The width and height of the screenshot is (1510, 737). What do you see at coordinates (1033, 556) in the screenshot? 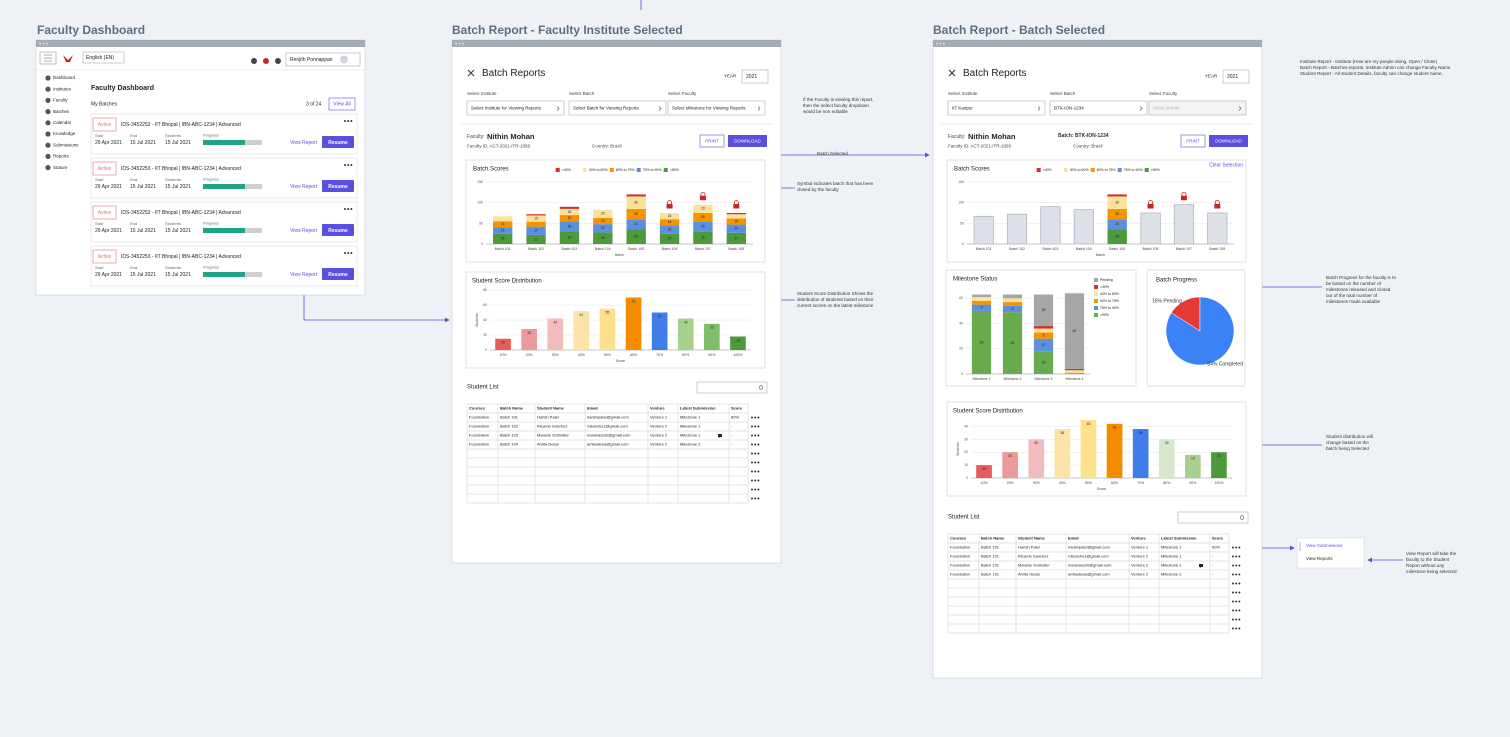
I see `table-cell: Ricardo Sanchez` at bounding box center [1033, 556].